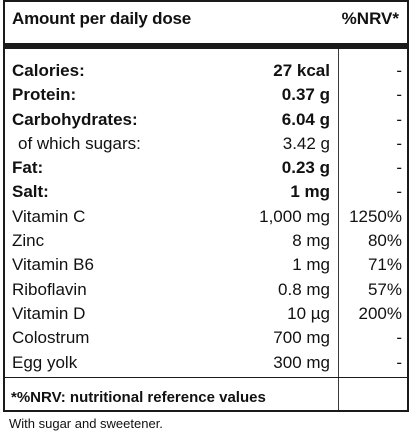 Image resolution: width=416 pixels, height=441 pixels. What do you see at coordinates (301, 338) in the screenshot?
I see `nutrient-amount: 700 mg` at bounding box center [301, 338].